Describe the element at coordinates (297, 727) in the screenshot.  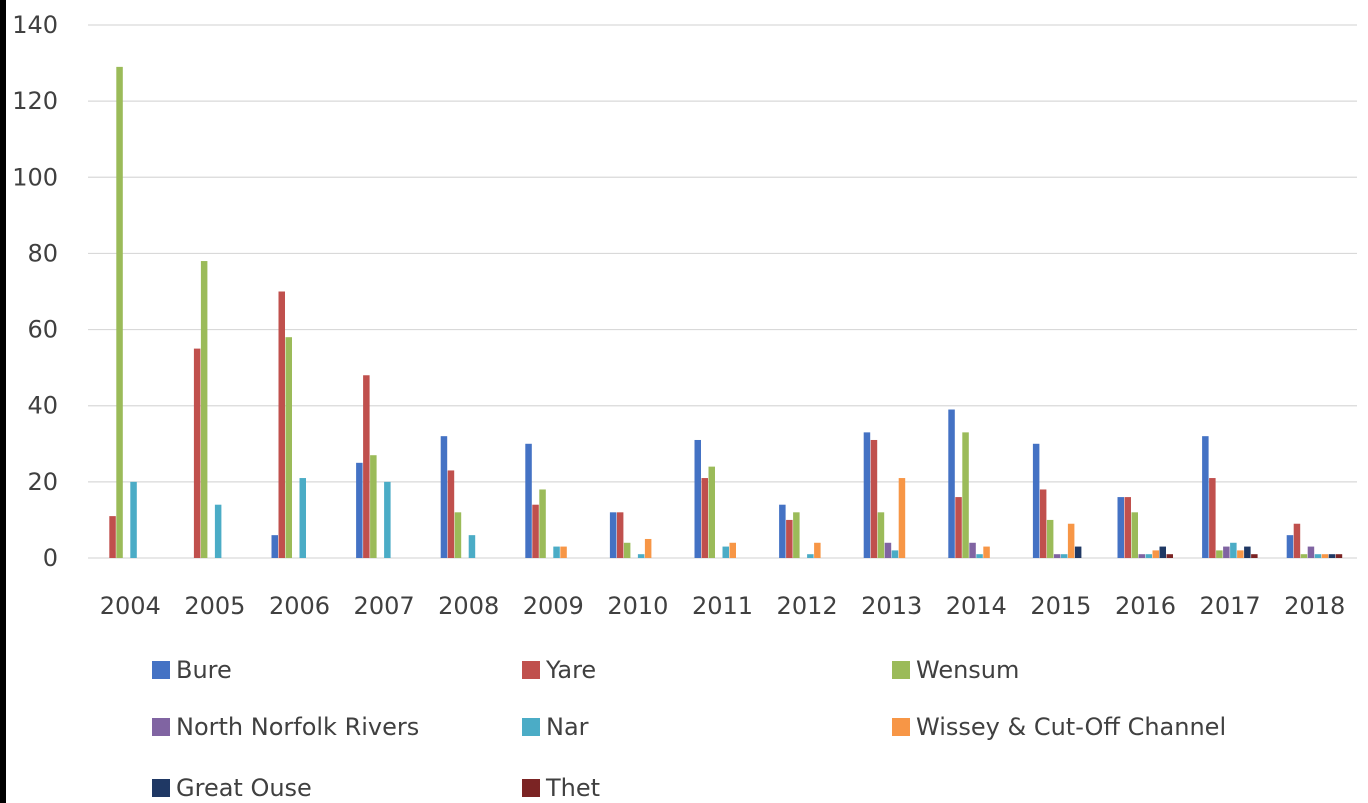
I see `legend-label: North Norfolk Rivers` at that location.